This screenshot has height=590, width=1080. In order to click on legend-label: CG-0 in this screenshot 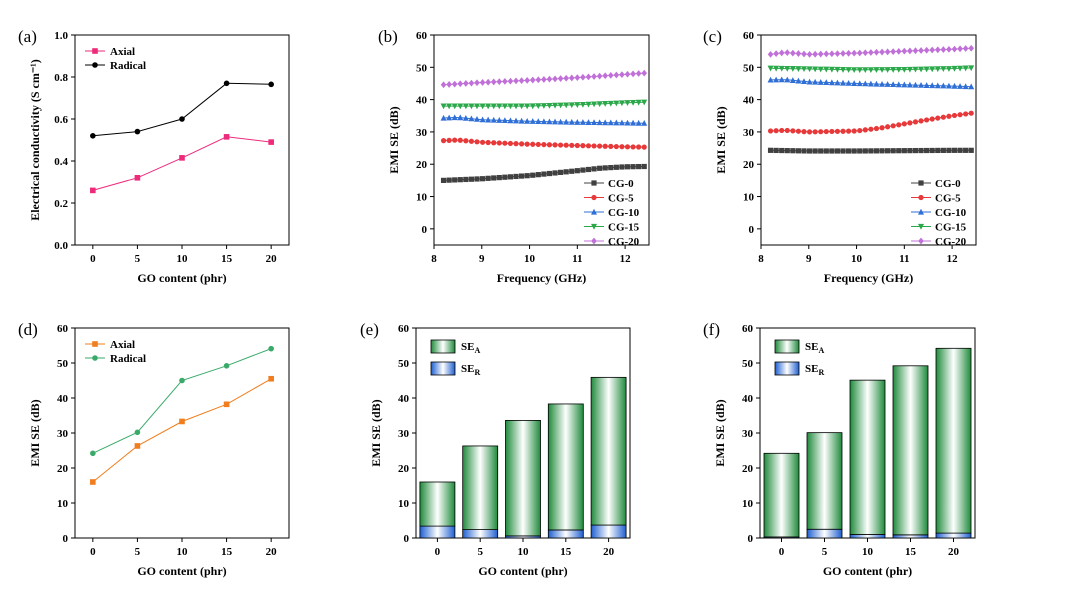, I will do `click(948, 184)`.